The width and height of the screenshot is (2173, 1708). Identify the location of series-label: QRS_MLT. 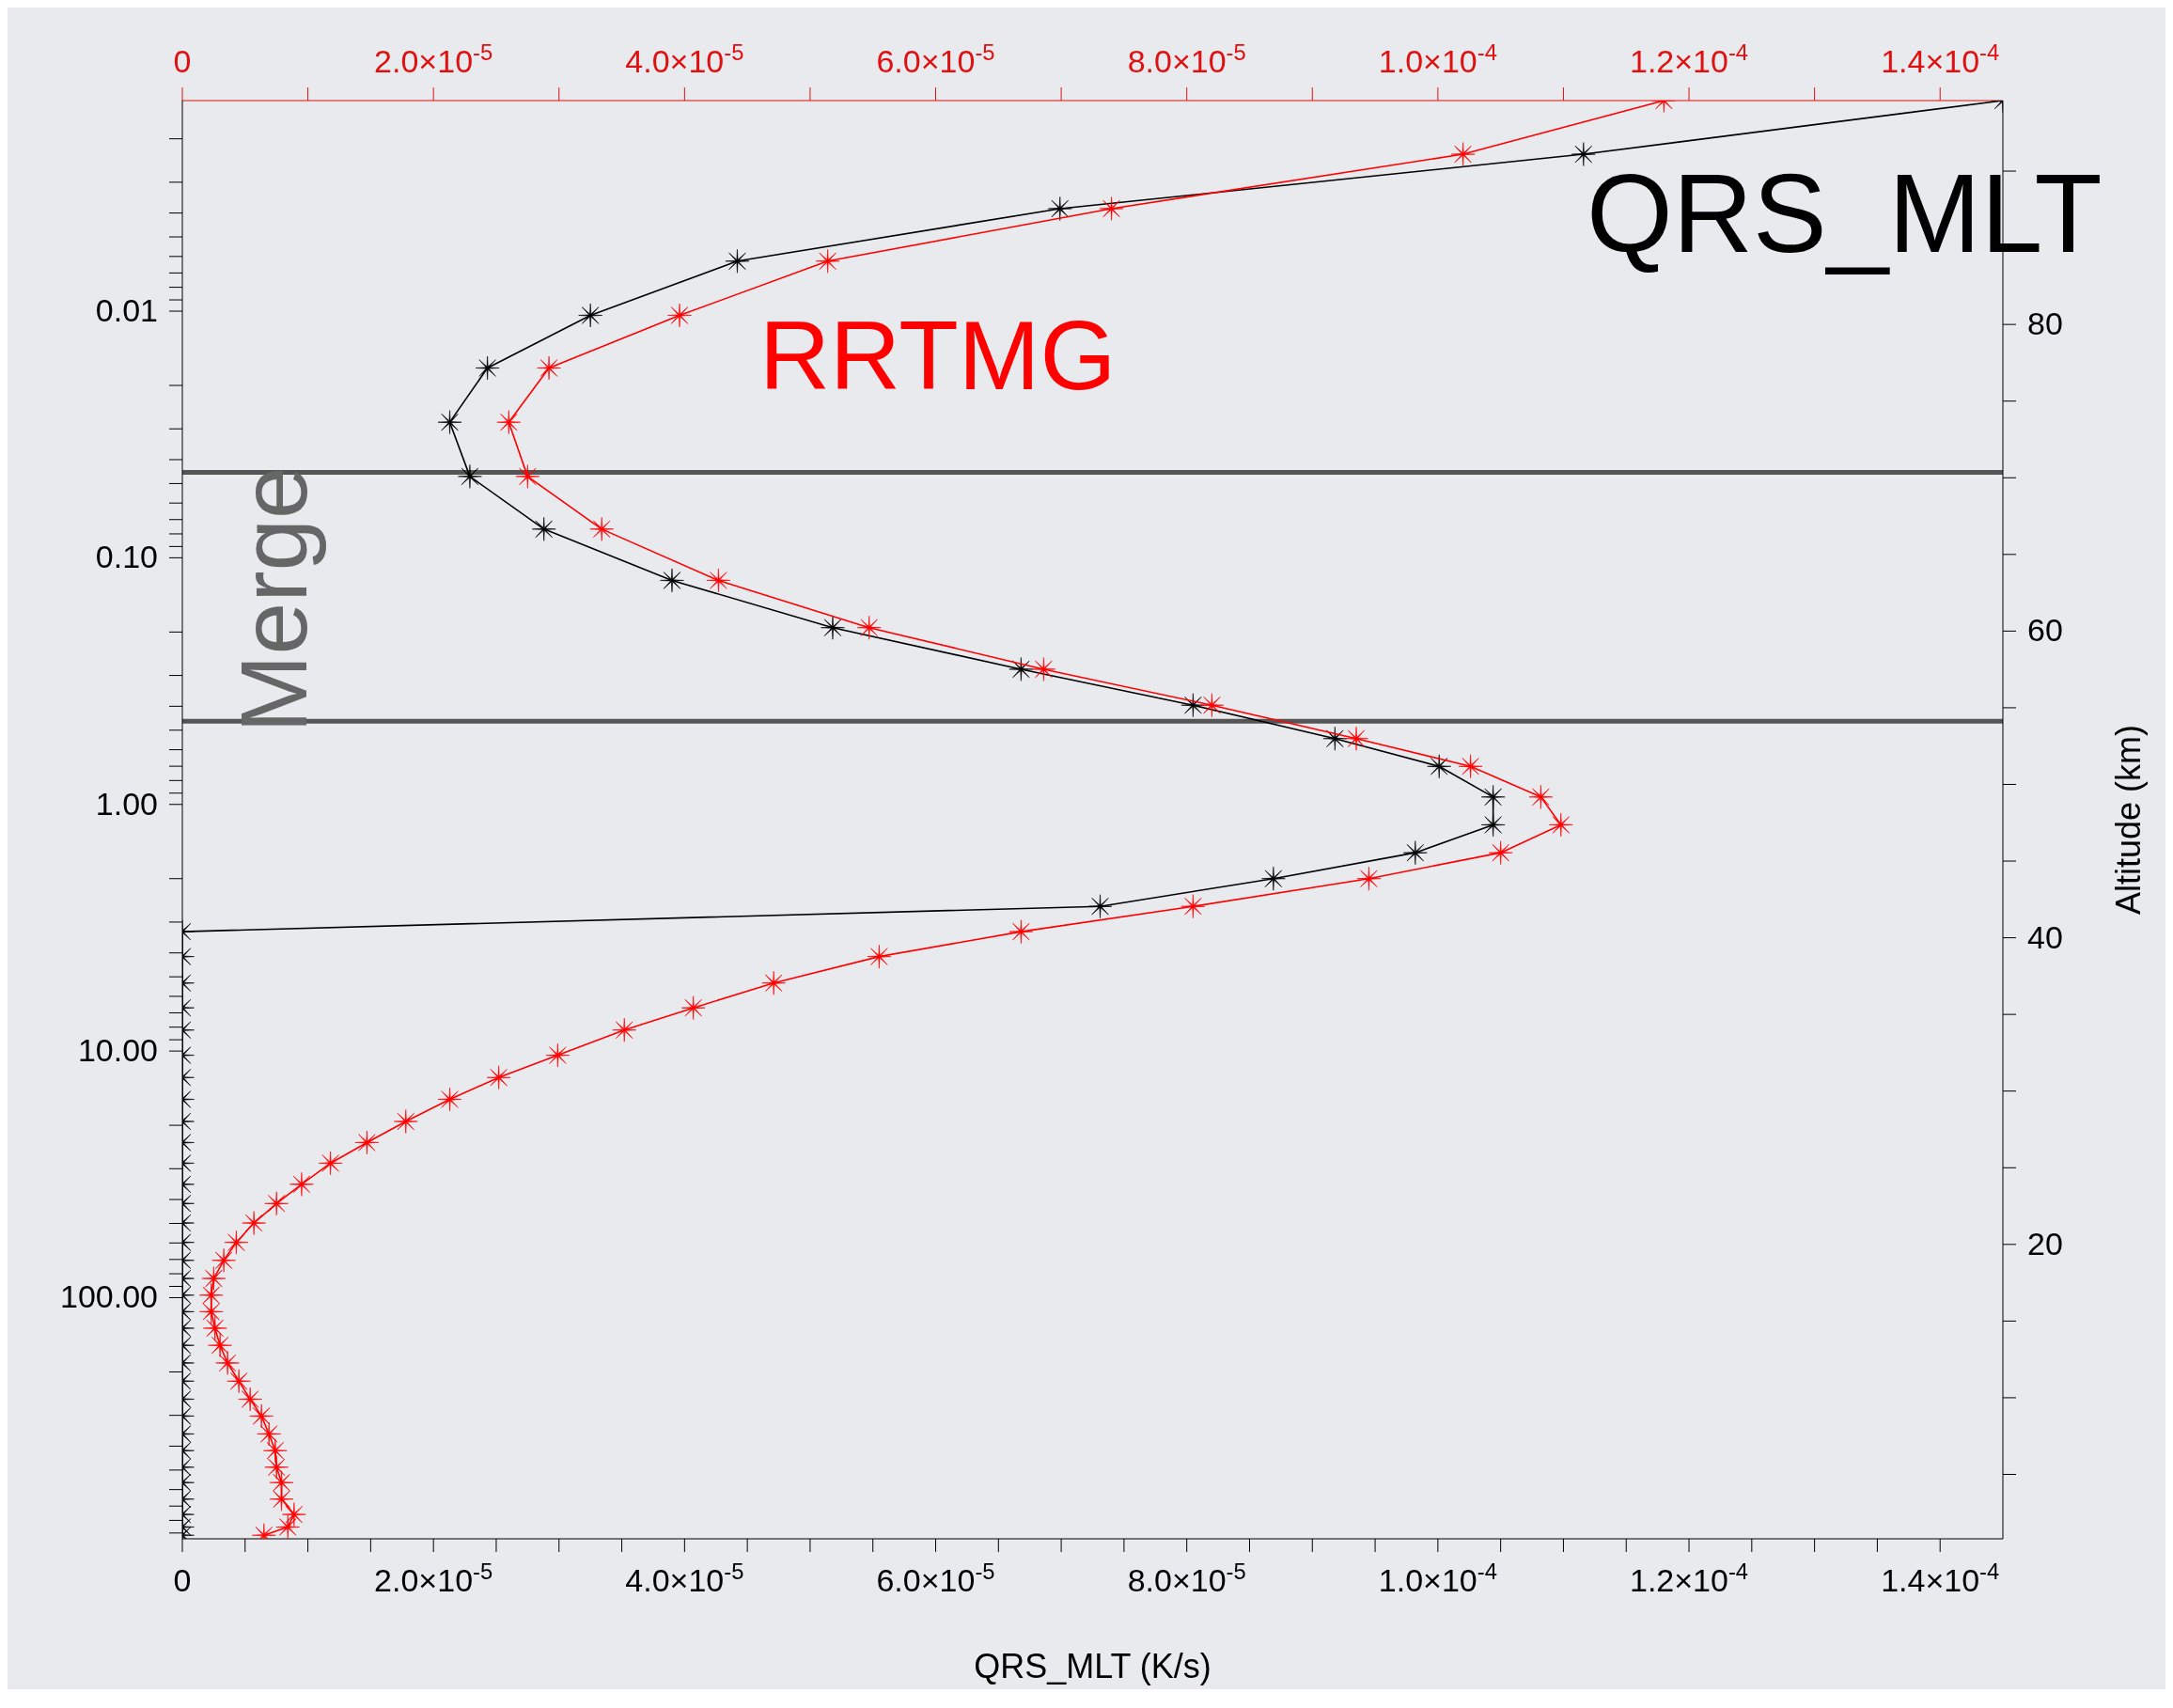
(1845, 213).